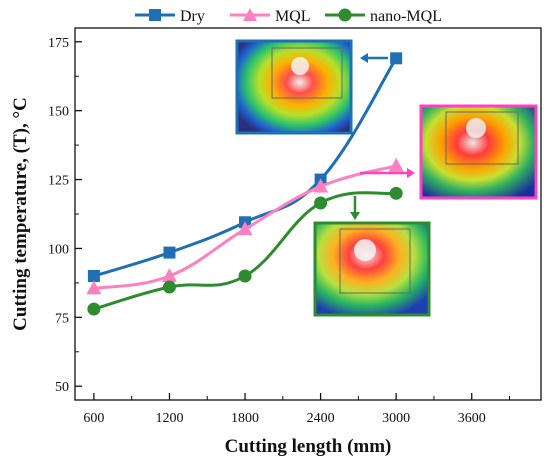  I want to click on arrow-nano-mql, so click(355, 208).